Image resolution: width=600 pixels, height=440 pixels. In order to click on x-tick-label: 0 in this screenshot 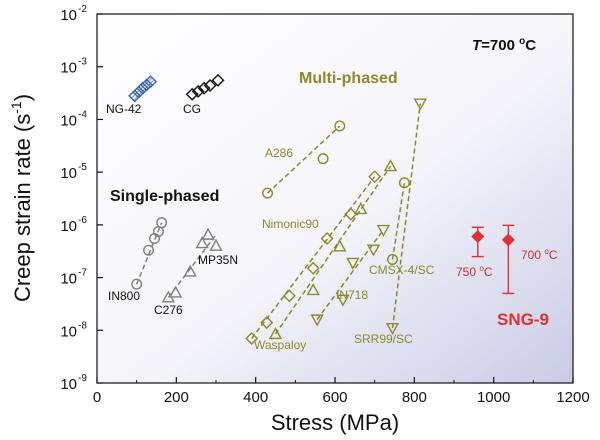, I will do `click(97, 397)`.